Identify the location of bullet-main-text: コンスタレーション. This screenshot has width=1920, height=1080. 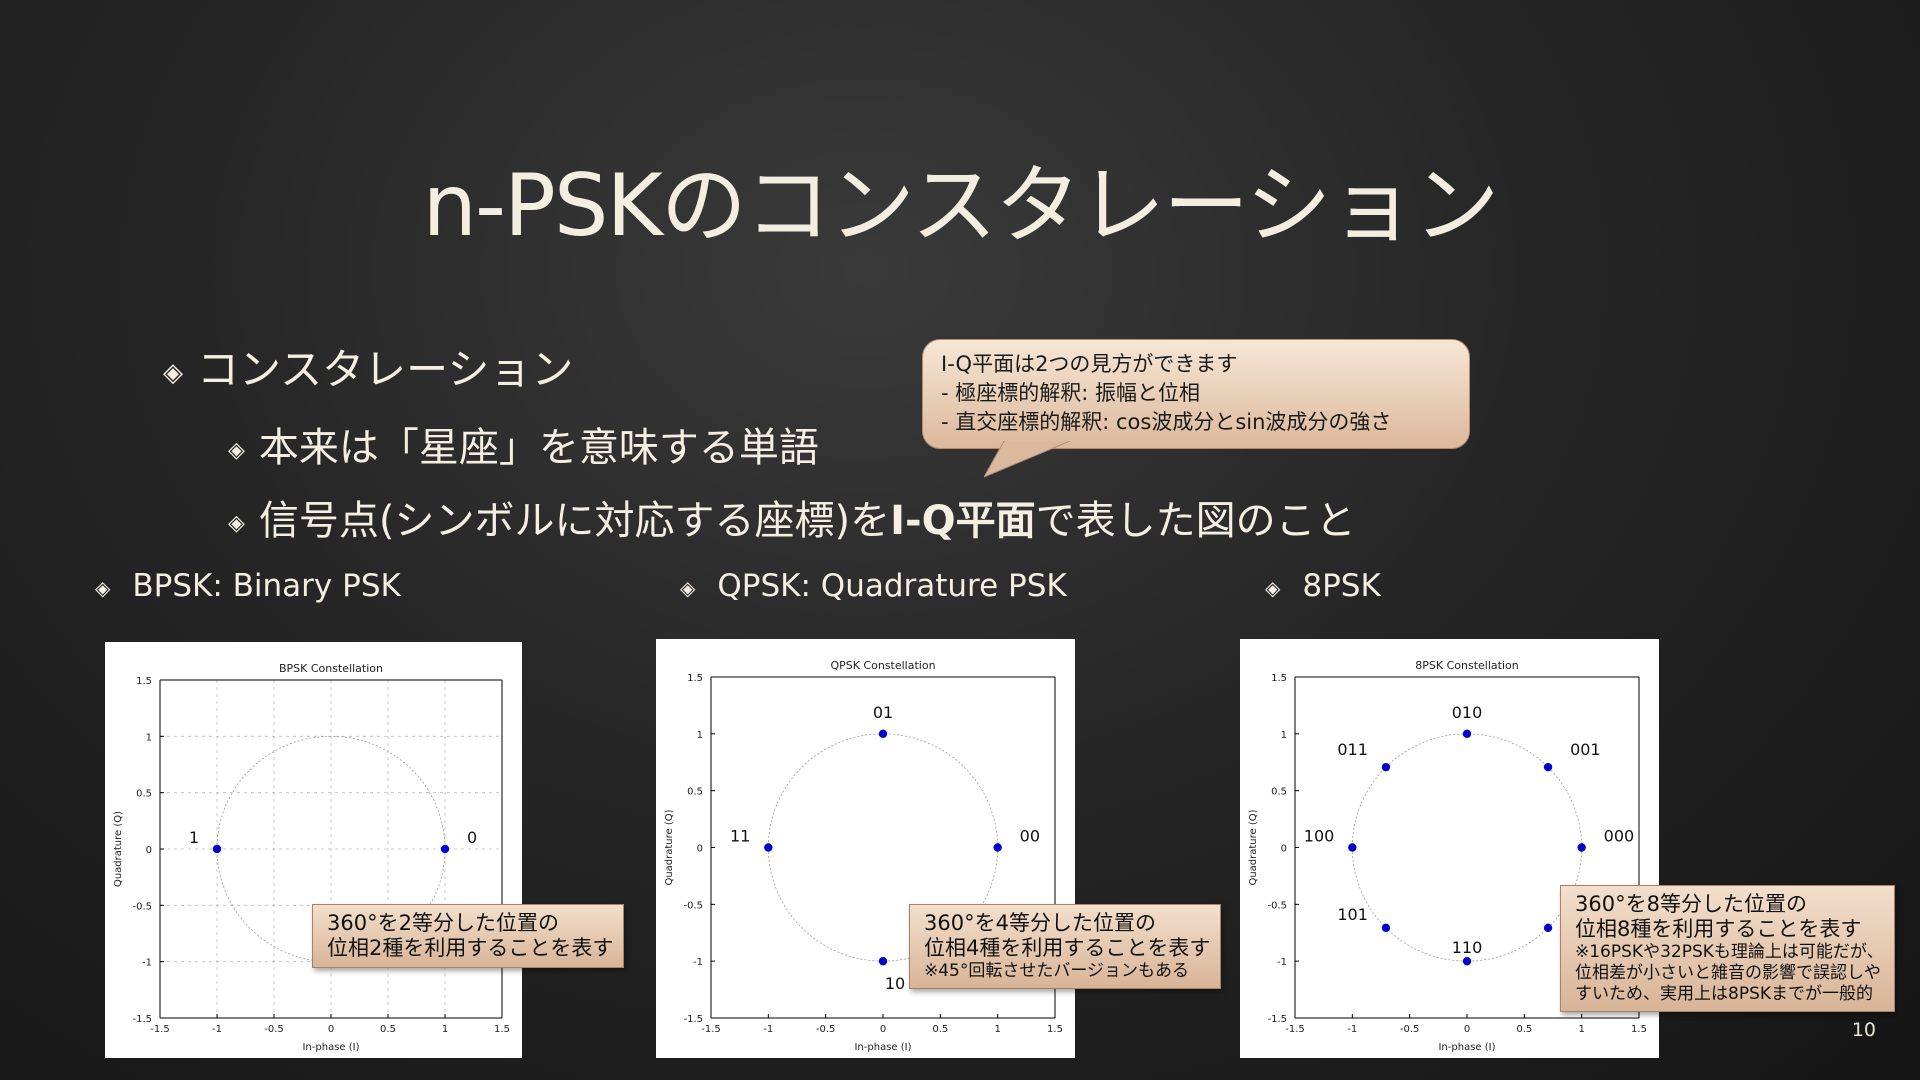
(385, 369).